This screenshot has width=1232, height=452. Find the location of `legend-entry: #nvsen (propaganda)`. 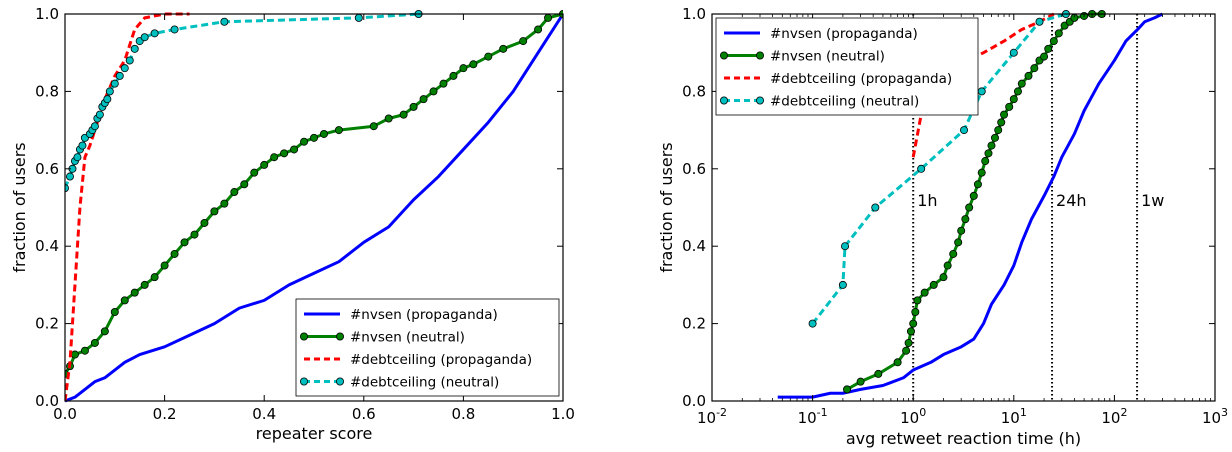

legend-entry: #nvsen (propaganda) is located at coordinates (821, 34).